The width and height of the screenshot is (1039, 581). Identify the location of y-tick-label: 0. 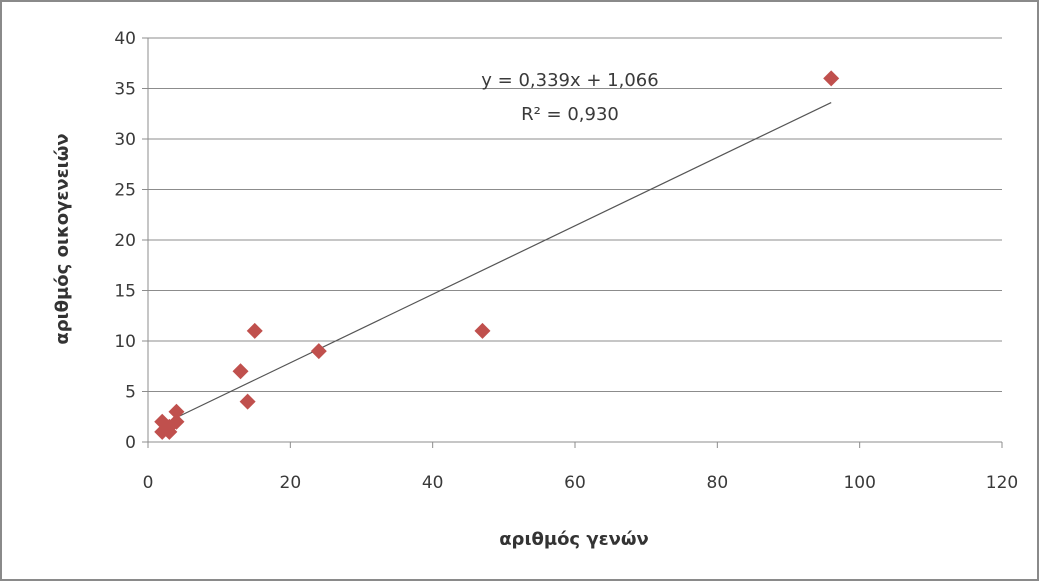
(130, 443).